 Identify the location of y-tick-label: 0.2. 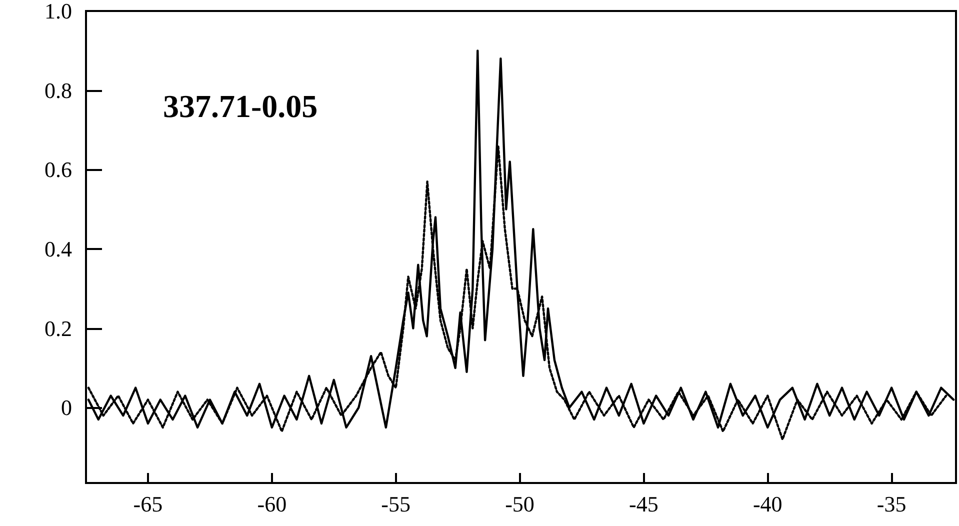
(58, 328).